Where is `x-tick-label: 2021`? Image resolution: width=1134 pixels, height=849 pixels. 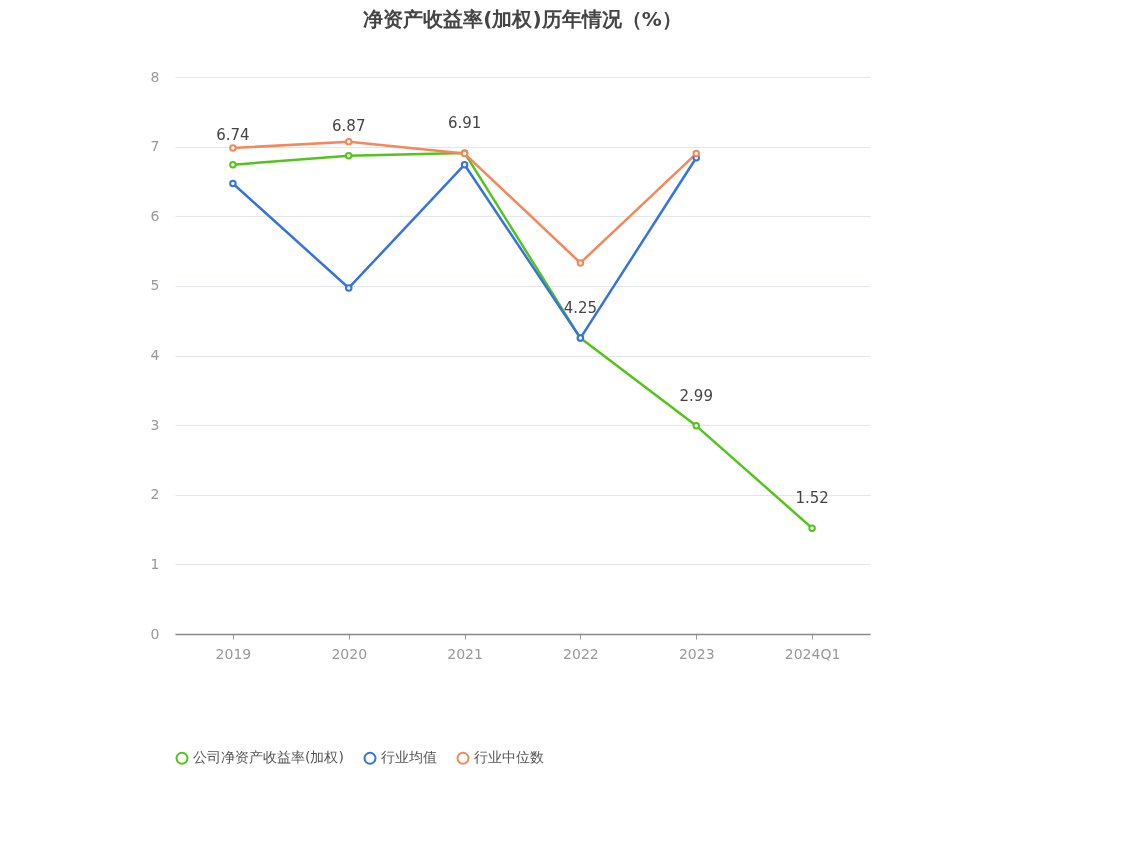
x-tick-label: 2021 is located at coordinates (465, 653).